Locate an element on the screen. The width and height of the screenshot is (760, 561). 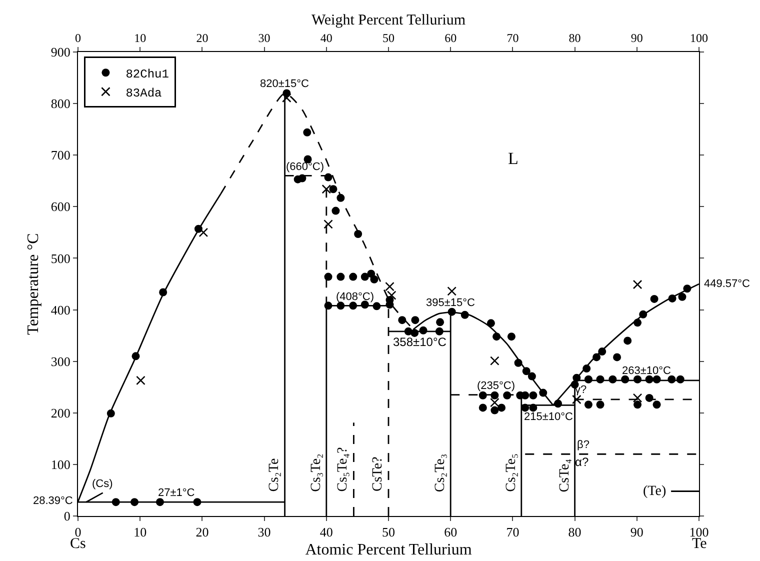
x2-tick-label: 60 is located at coordinates (451, 532).